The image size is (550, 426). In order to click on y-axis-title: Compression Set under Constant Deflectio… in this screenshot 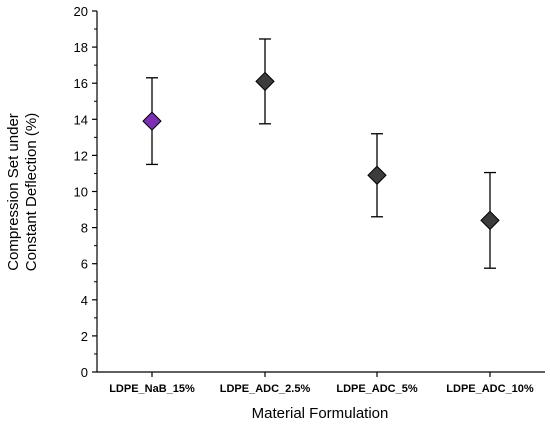, I will do `click(22, 192)`.